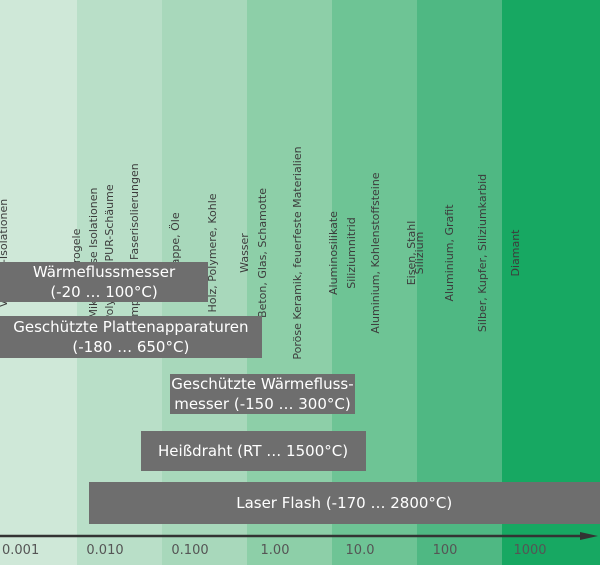  I want to click on method-bar: Wärmeflussmesser (-20 … 100°C), so click(104, 282).